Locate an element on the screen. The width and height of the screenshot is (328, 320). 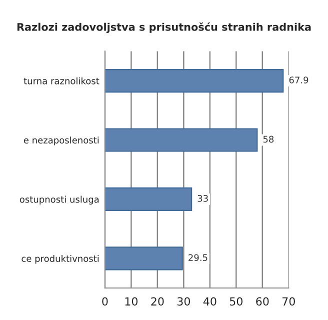
data-label: 33 is located at coordinates (203, 198).